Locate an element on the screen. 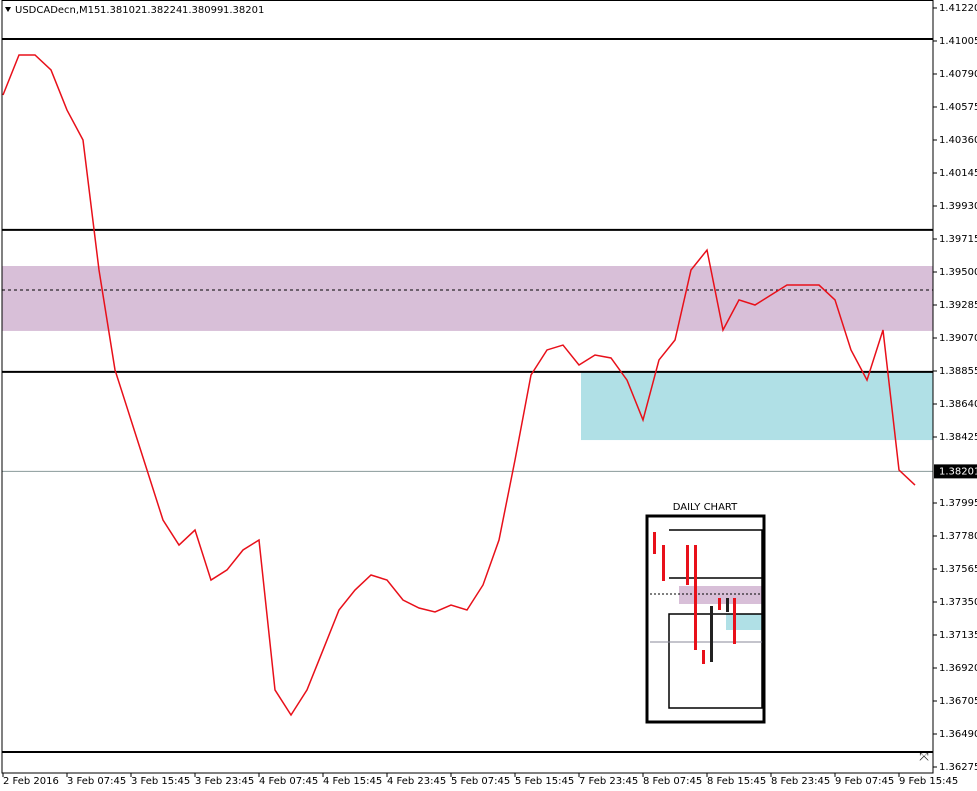 The image size is (977, 791). y-tick-label: 1.39285 is located at coordinates (958, 305).